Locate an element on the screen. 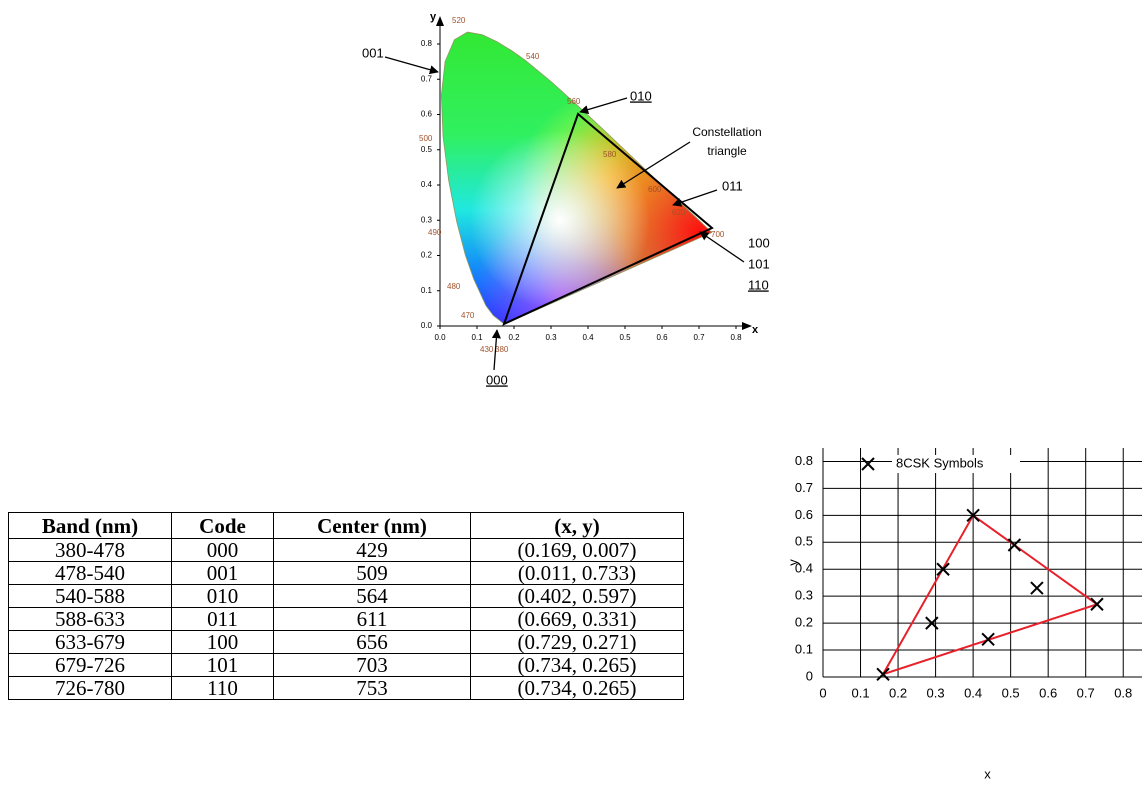 The width and height of the screenshot is (1144, 793). x-tick-label: 0.0 is located at coordinates (440, 337).